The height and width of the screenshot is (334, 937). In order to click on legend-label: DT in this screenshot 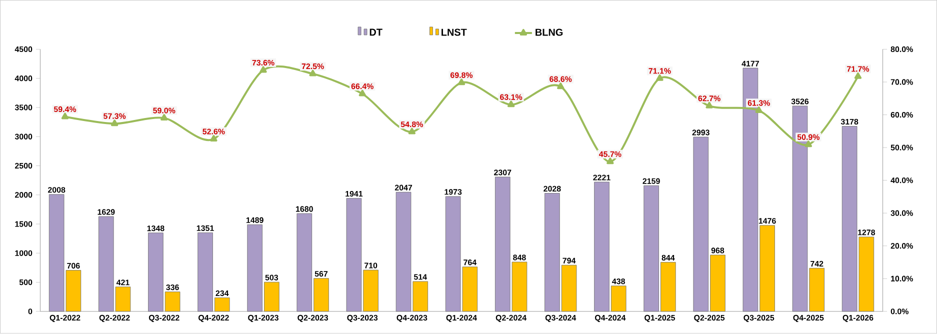, I will do `click(376, 32)`.